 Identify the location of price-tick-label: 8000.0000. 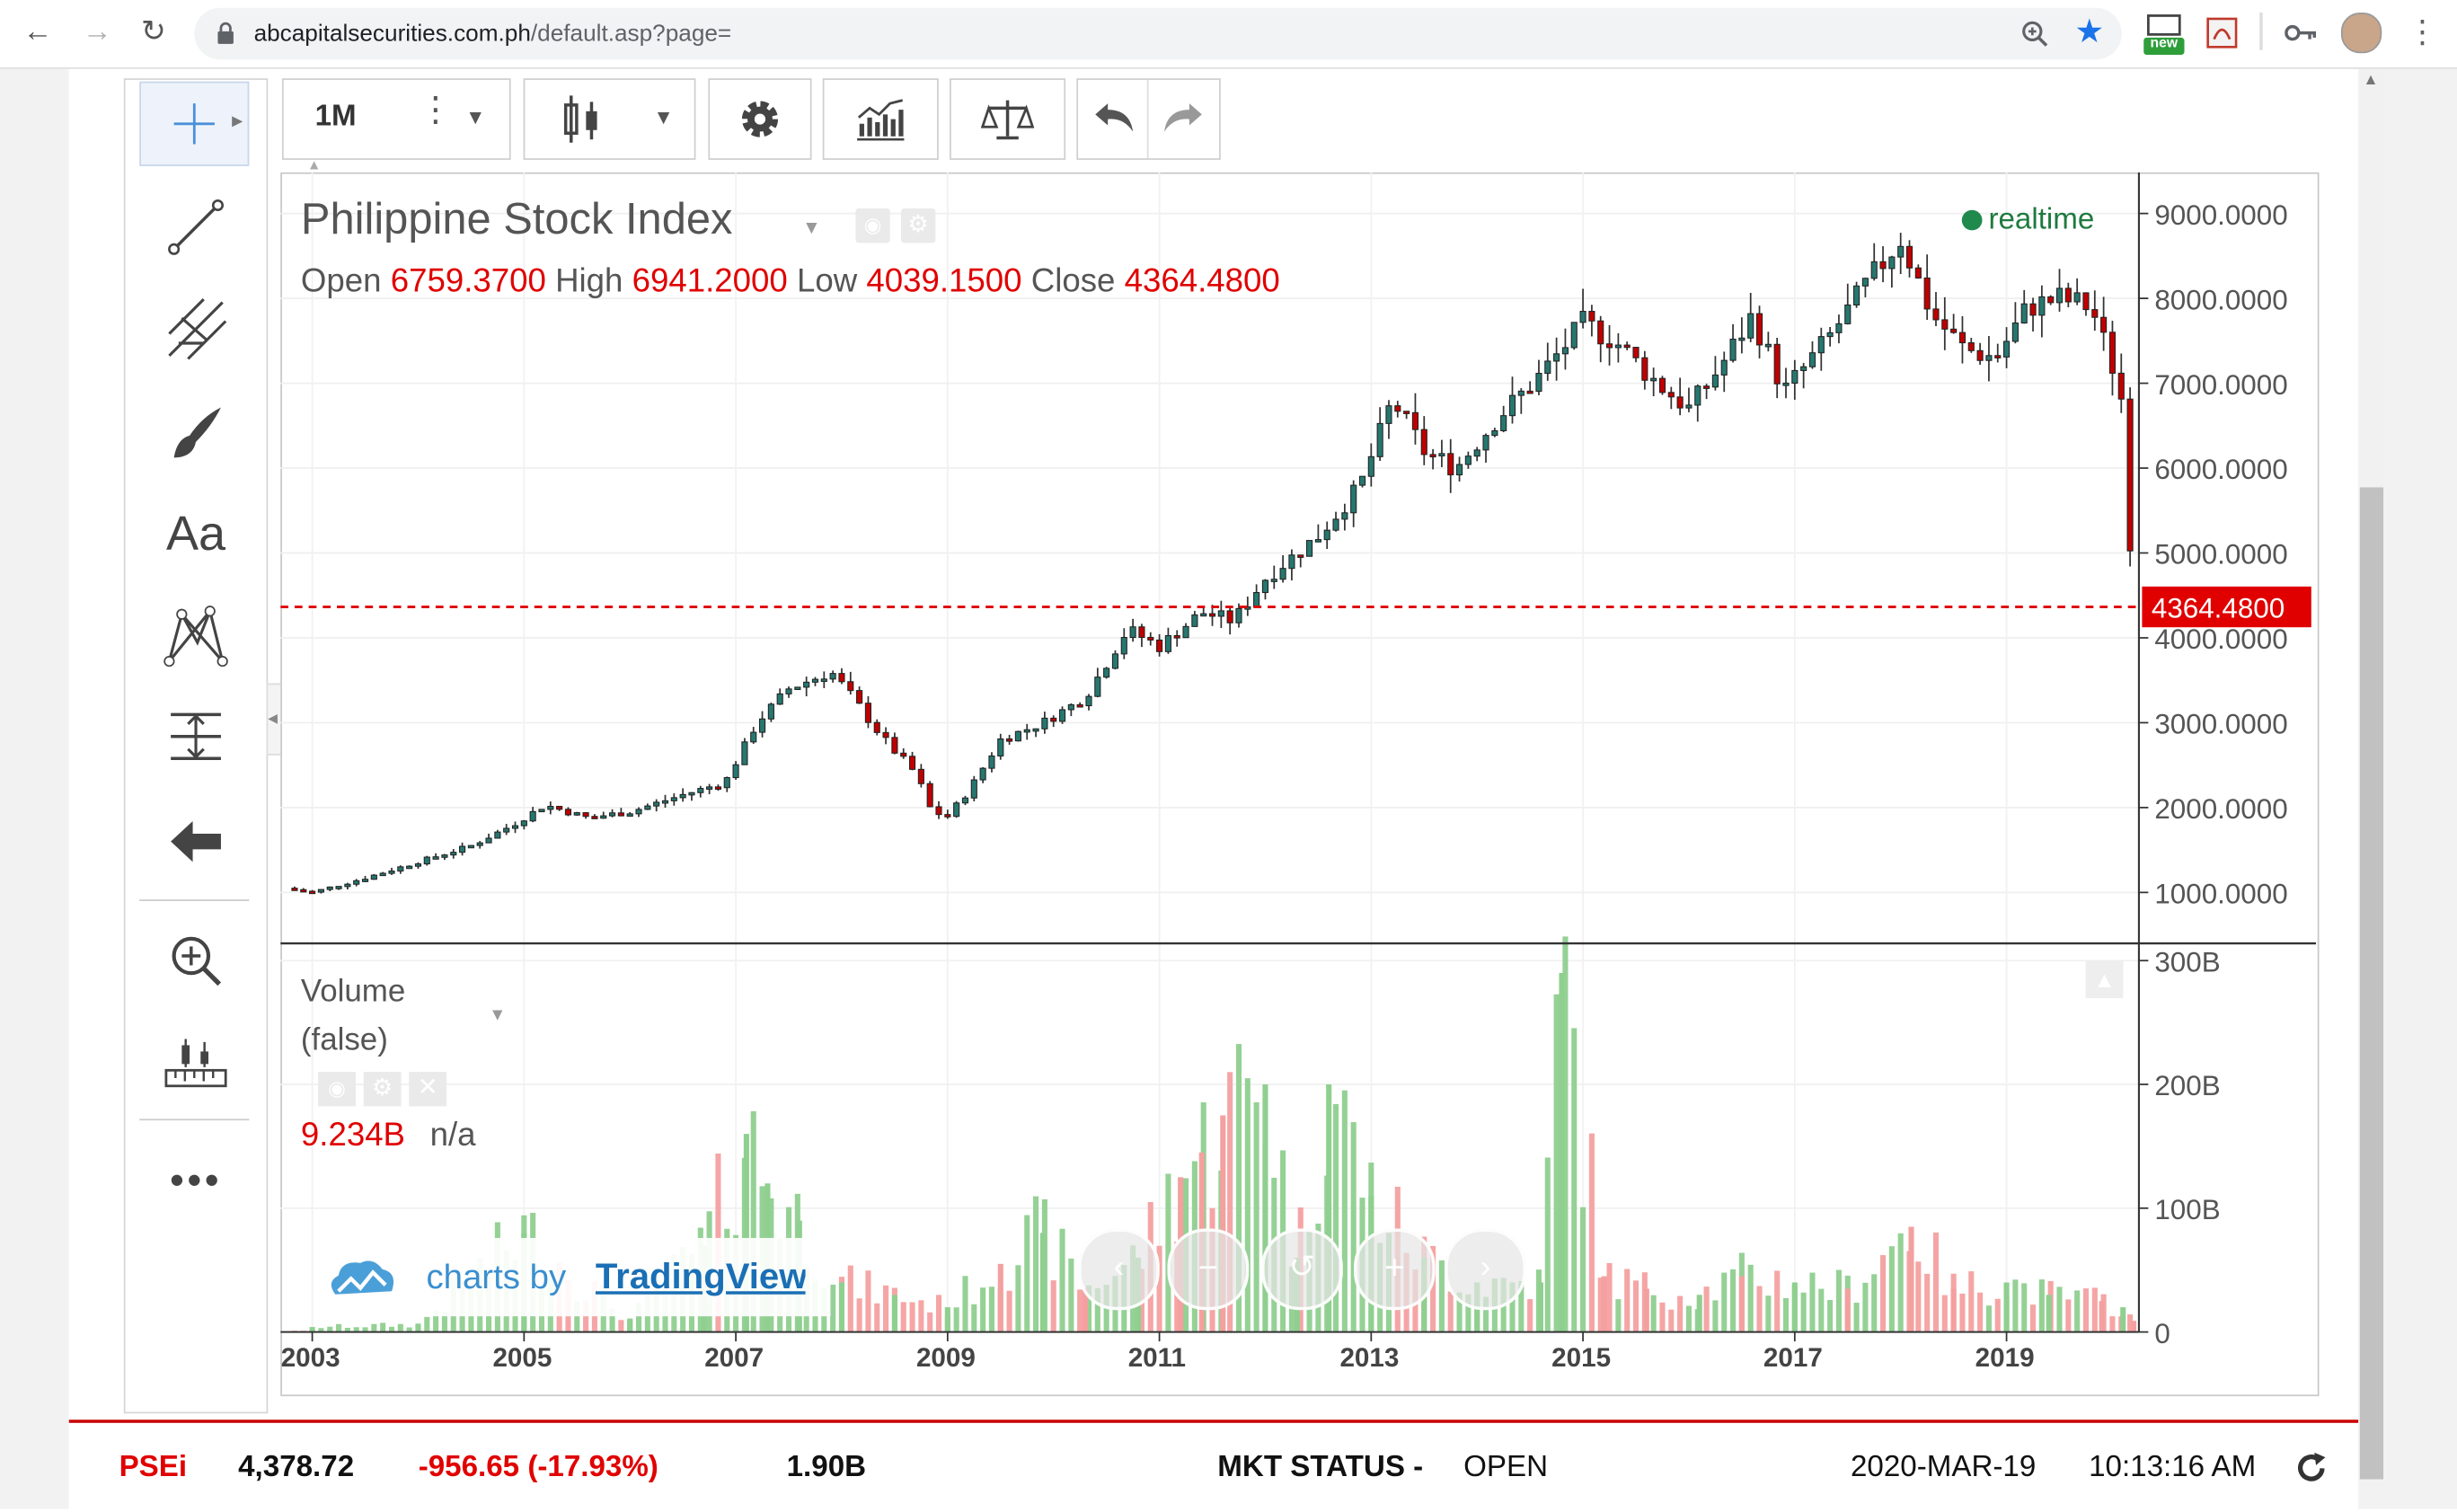
(2220, 299).